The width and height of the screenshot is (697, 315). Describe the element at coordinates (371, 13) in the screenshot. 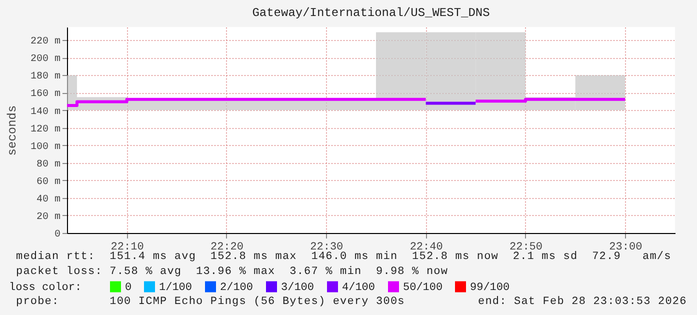

I see `chart-title: Gateway/International/US_WEST_DNS` at that location.